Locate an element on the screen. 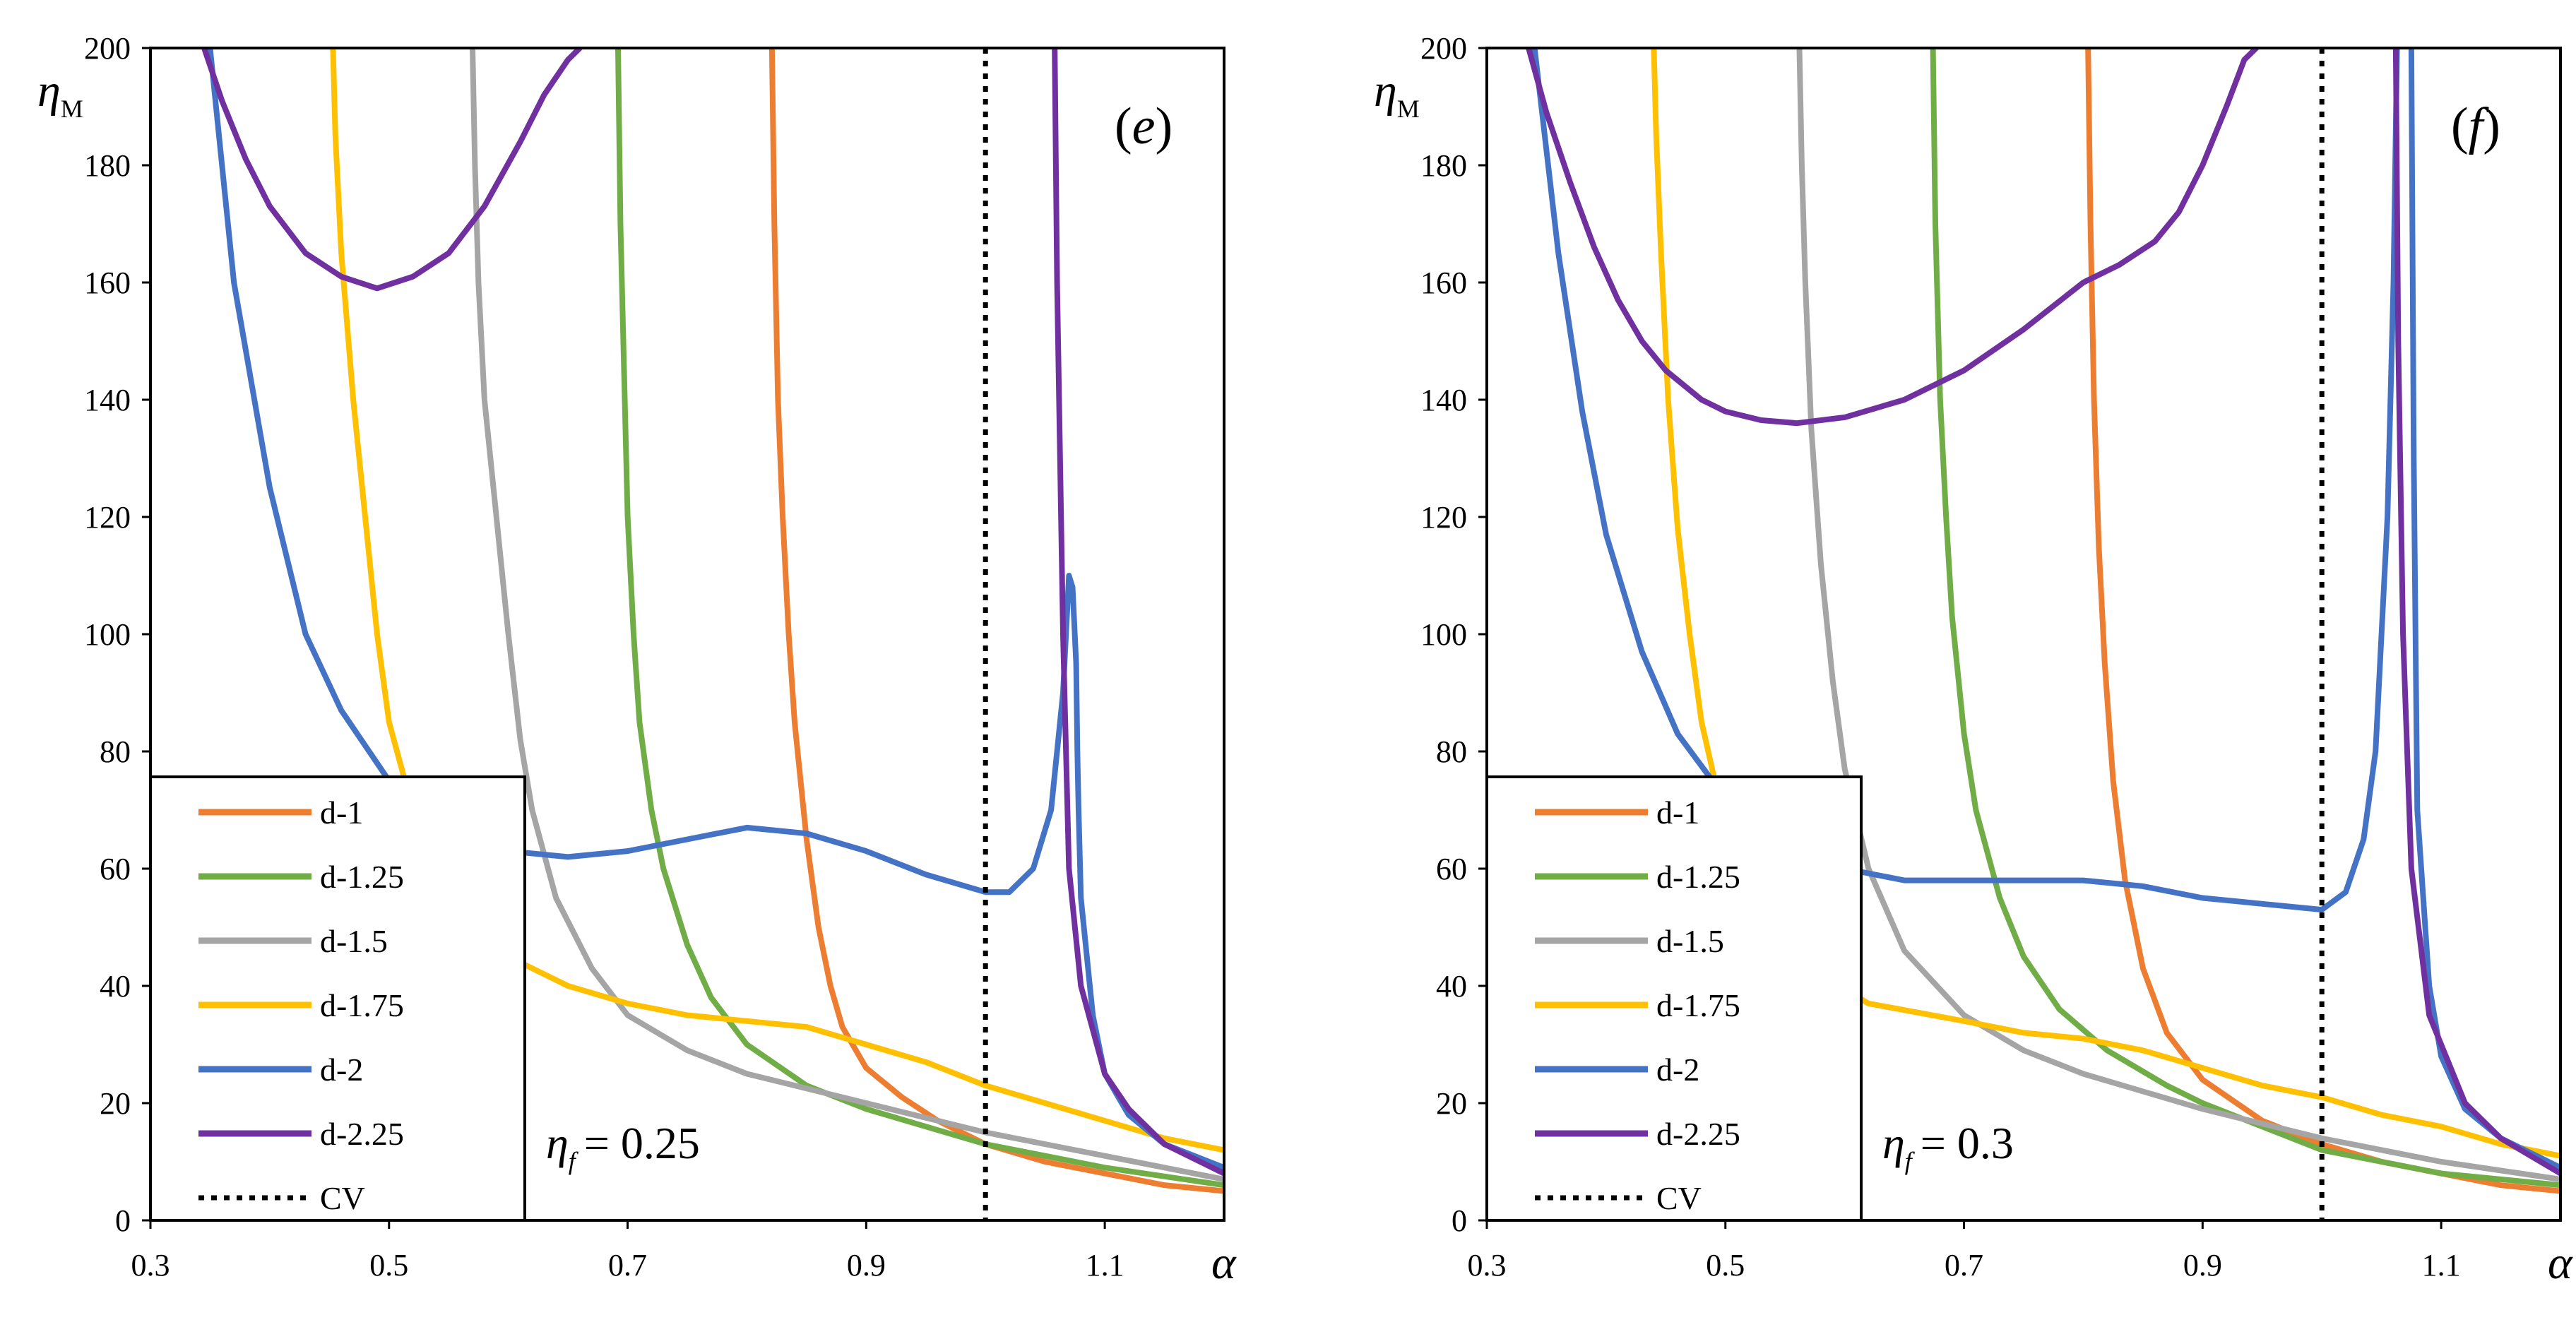  eta-f-value: = 0.25 is located at coordinates (642, 1143).